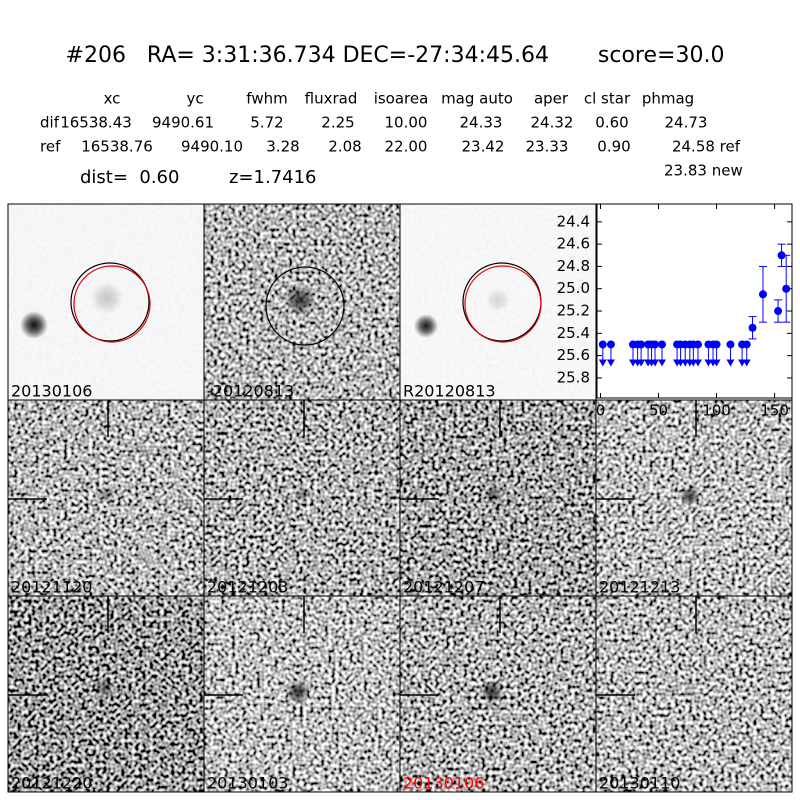 Image resolution: width=800 pixels, height=800 pixels. What do you see at coordinates (302, 694) in the screenshot?
I see `panel: 20130103` at bounding box center [302, 694].